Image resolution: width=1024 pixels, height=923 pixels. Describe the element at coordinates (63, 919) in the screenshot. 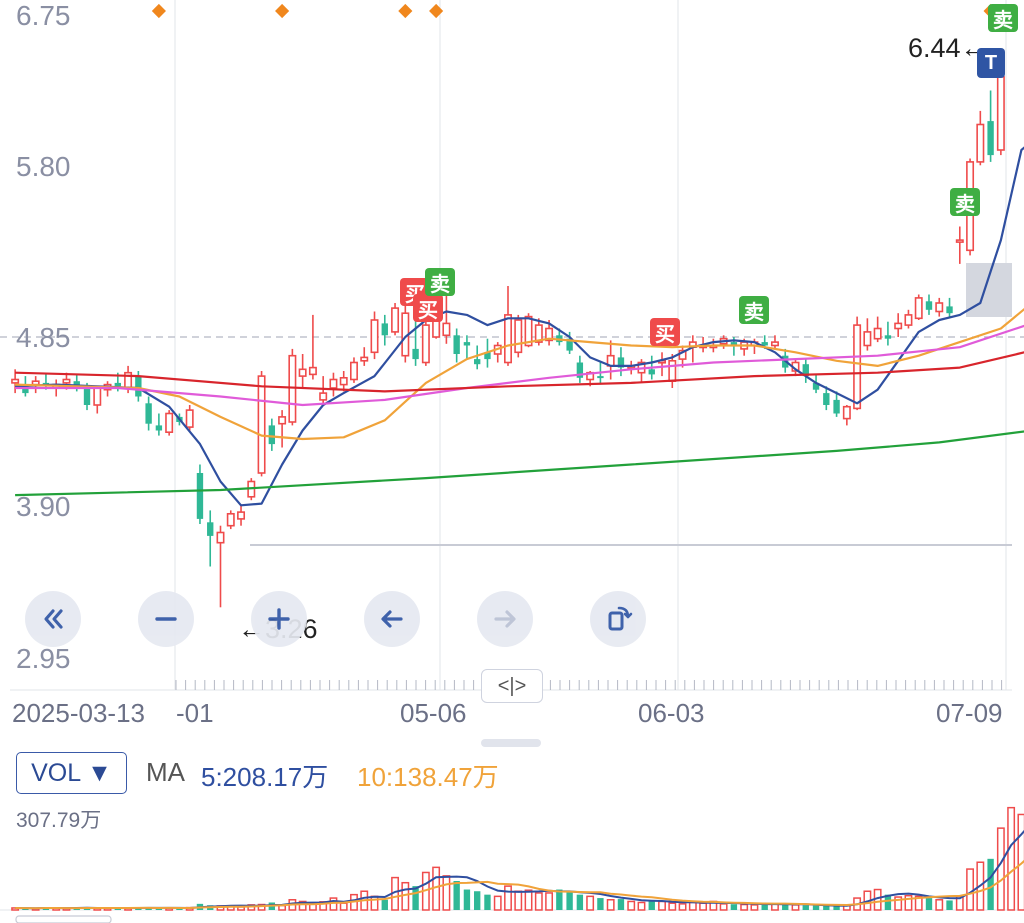

I see `next-indicator-tab` at that location.